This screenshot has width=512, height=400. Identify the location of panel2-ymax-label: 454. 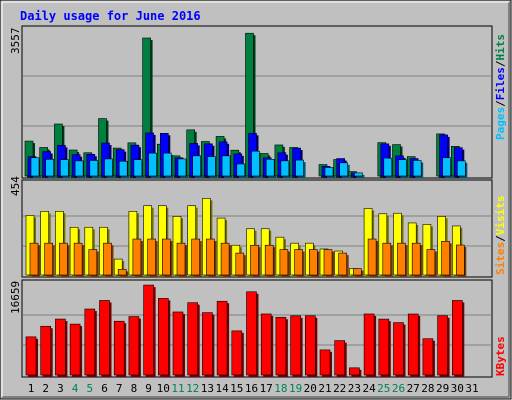
(15, 186).